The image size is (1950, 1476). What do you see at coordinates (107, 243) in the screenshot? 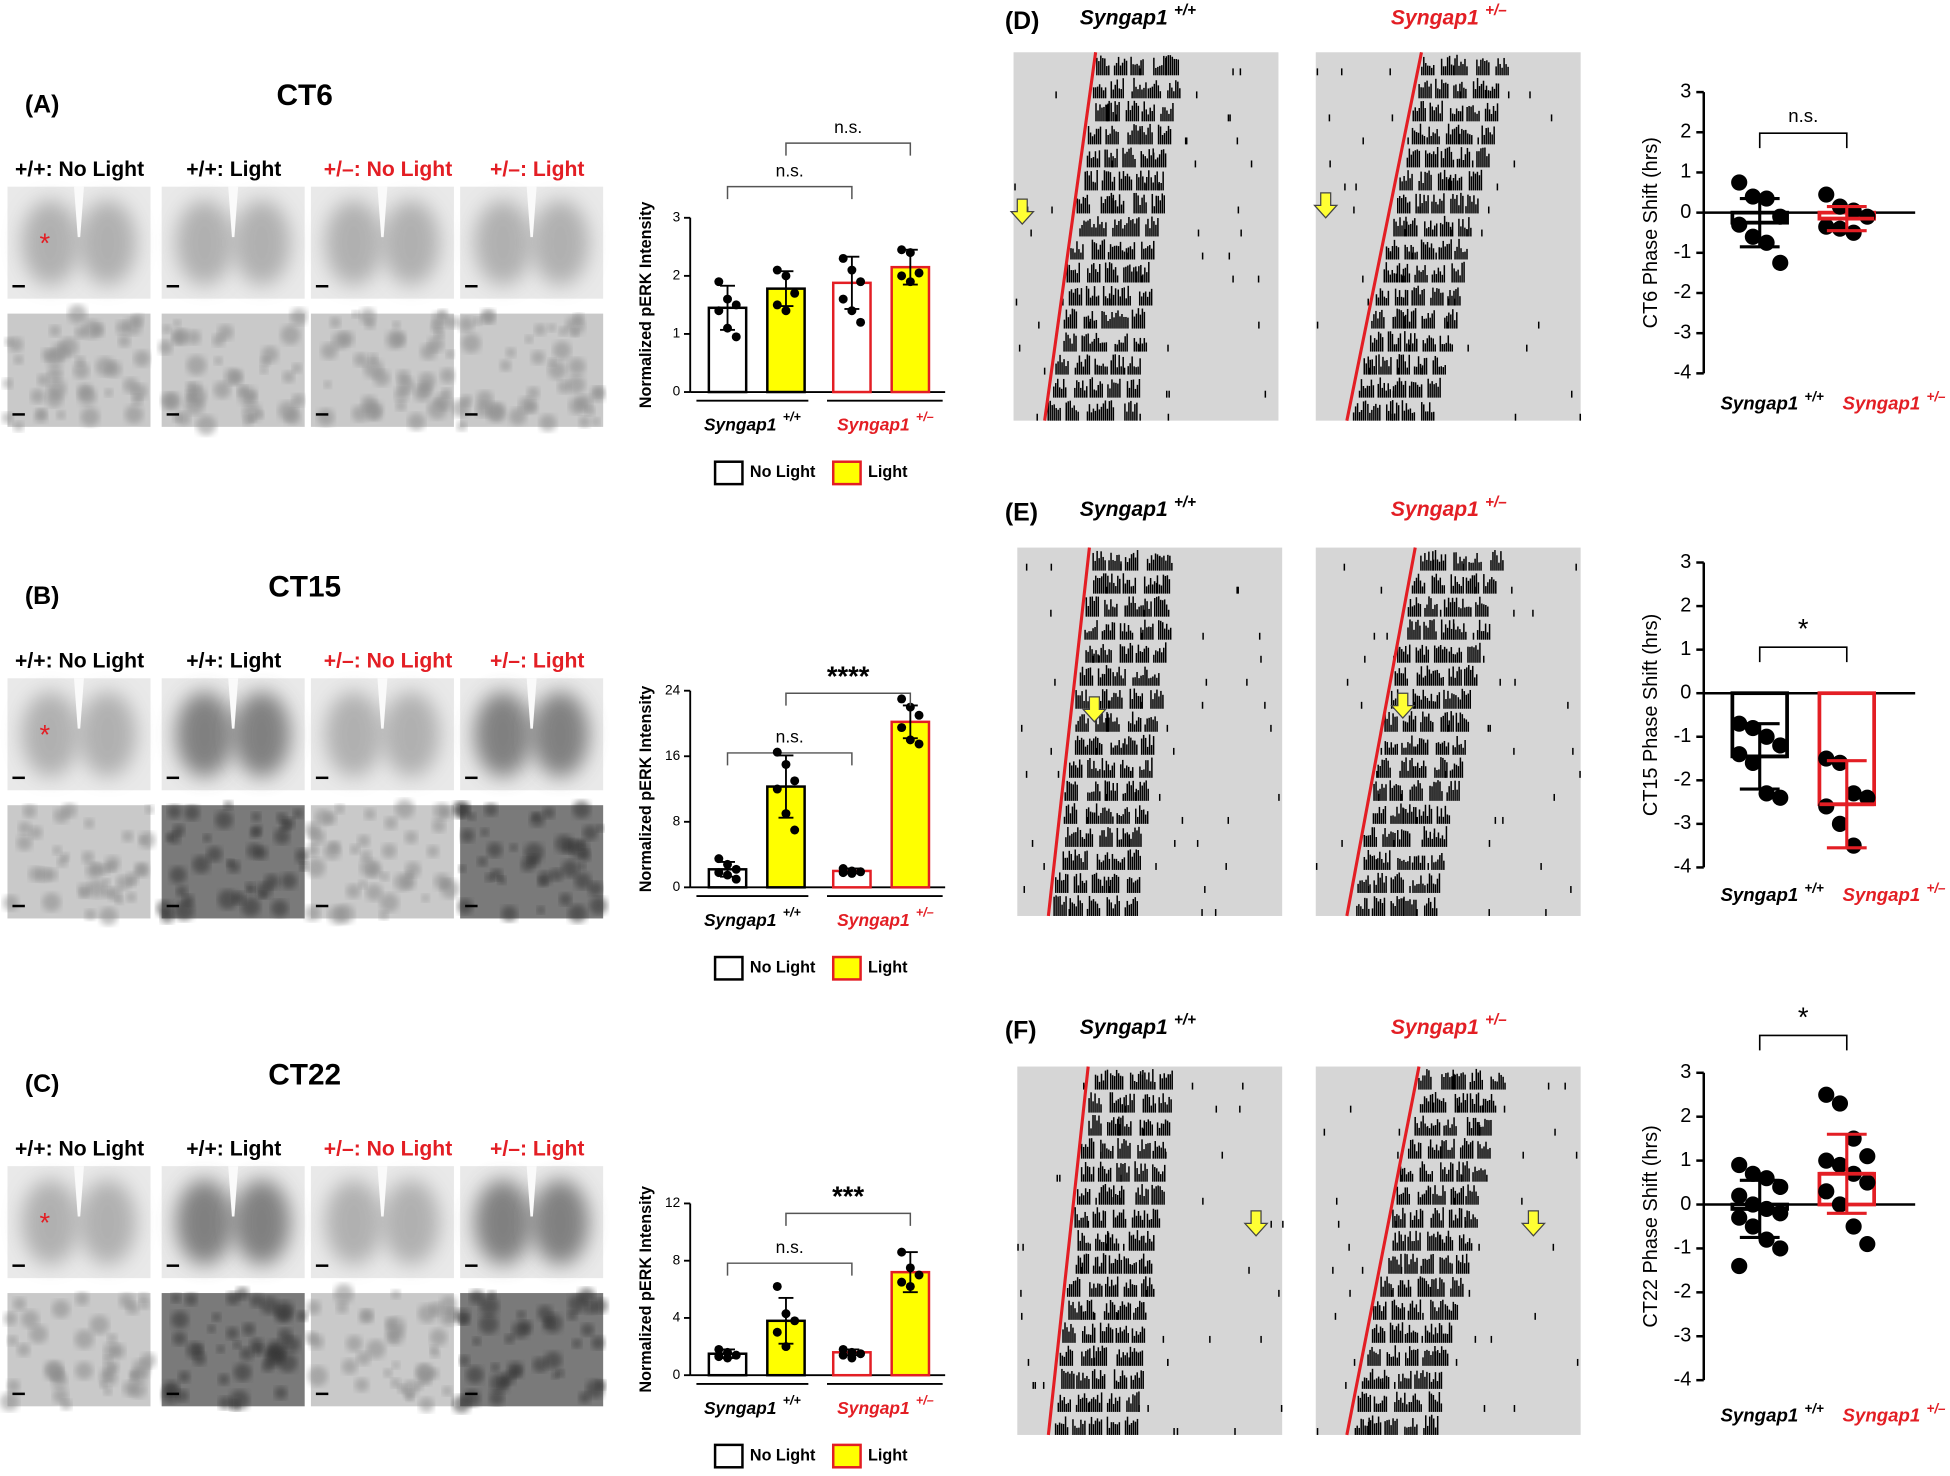
I see `micrograph-shading` at bounding box center [107, 243].